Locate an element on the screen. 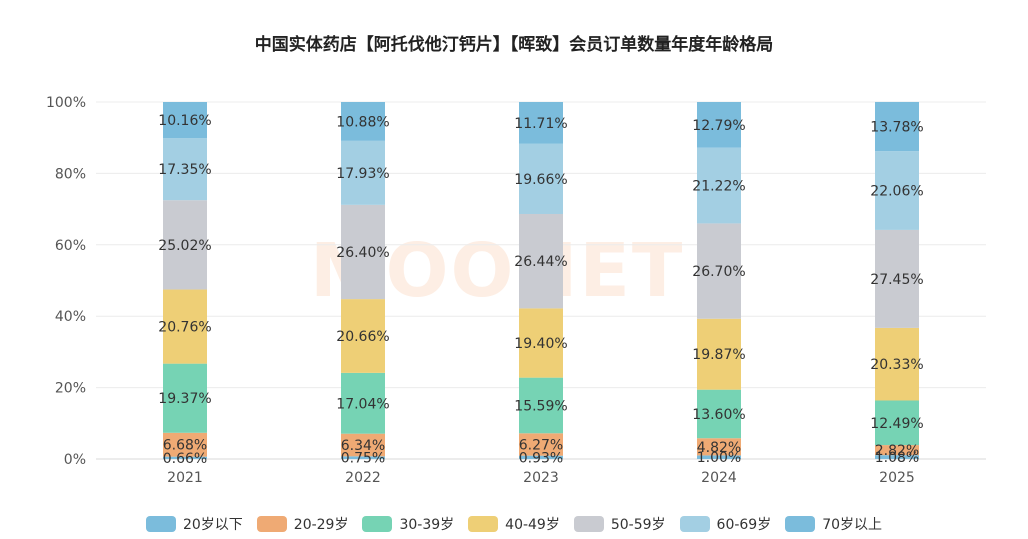  bar-value-label: 0.93% is located at coordinates (541, 458).